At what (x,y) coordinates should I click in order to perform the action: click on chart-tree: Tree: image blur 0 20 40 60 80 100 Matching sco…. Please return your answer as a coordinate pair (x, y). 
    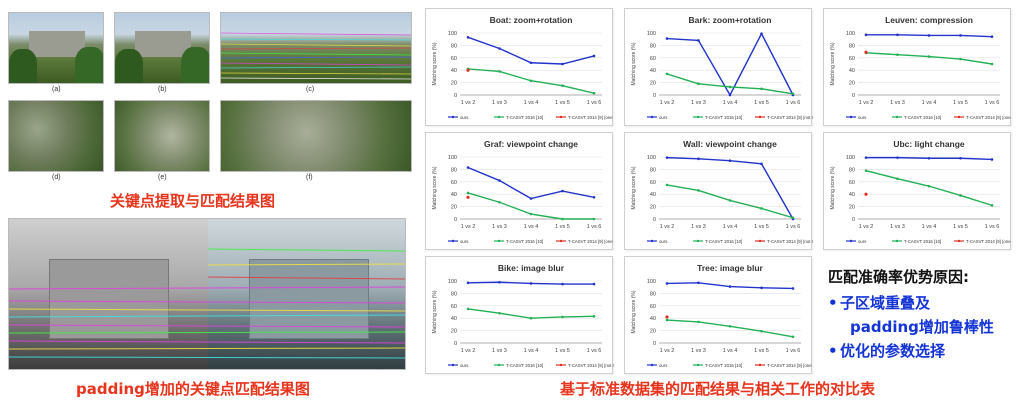
    Looking at the image, I should click on (718, 315).